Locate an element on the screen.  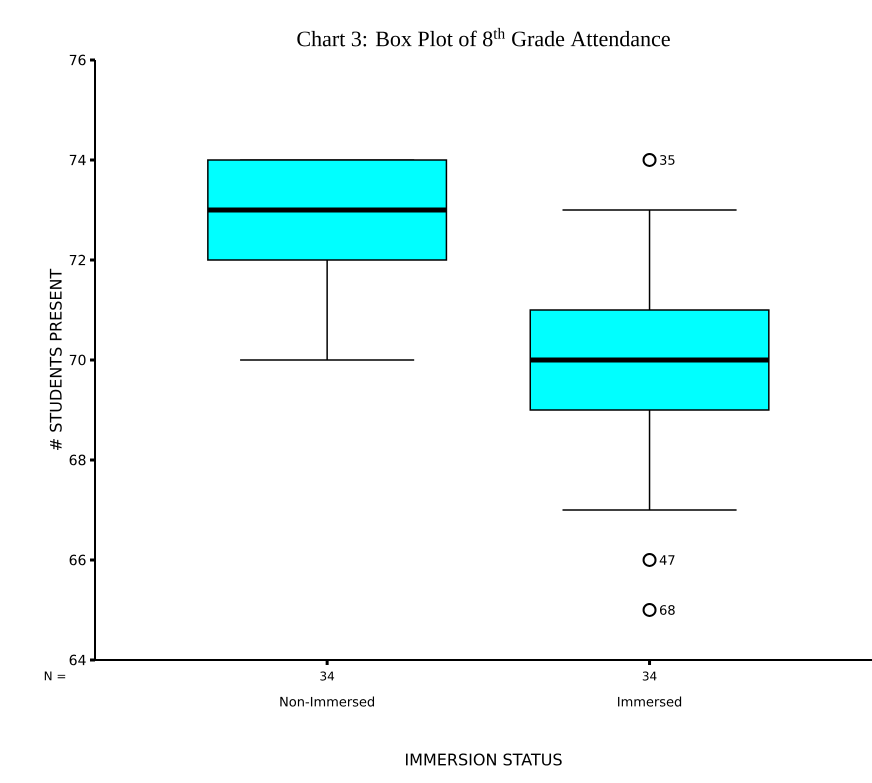
y-tick-label: 66 is located at coordinates (78, 560).